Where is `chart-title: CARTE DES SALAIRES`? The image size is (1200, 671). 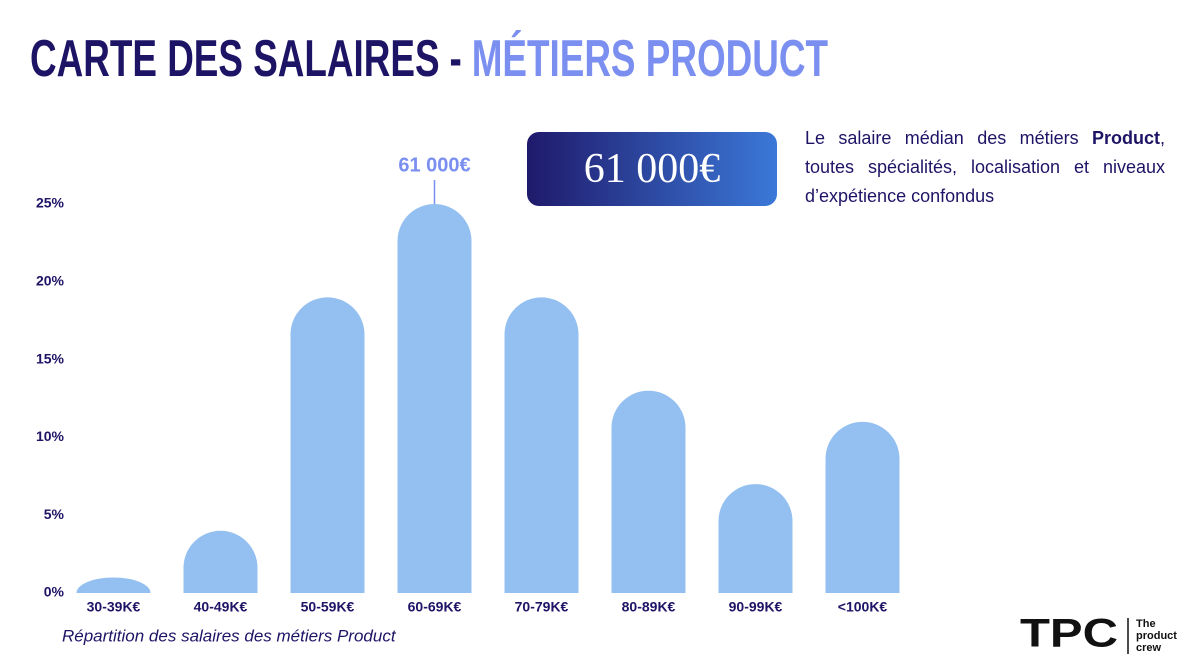
chart-title: CARTE DES SALAIRES is located at coordinates (235, 59).